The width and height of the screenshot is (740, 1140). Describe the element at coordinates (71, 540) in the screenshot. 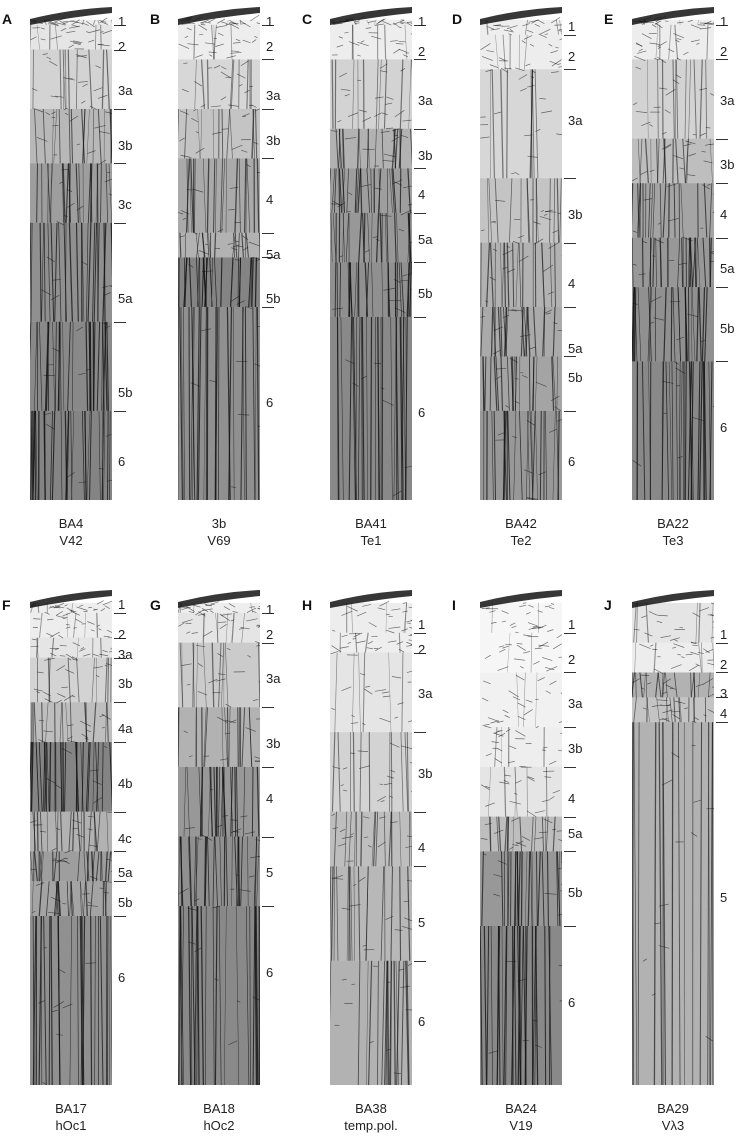

I see `region-name: V42` at that location.